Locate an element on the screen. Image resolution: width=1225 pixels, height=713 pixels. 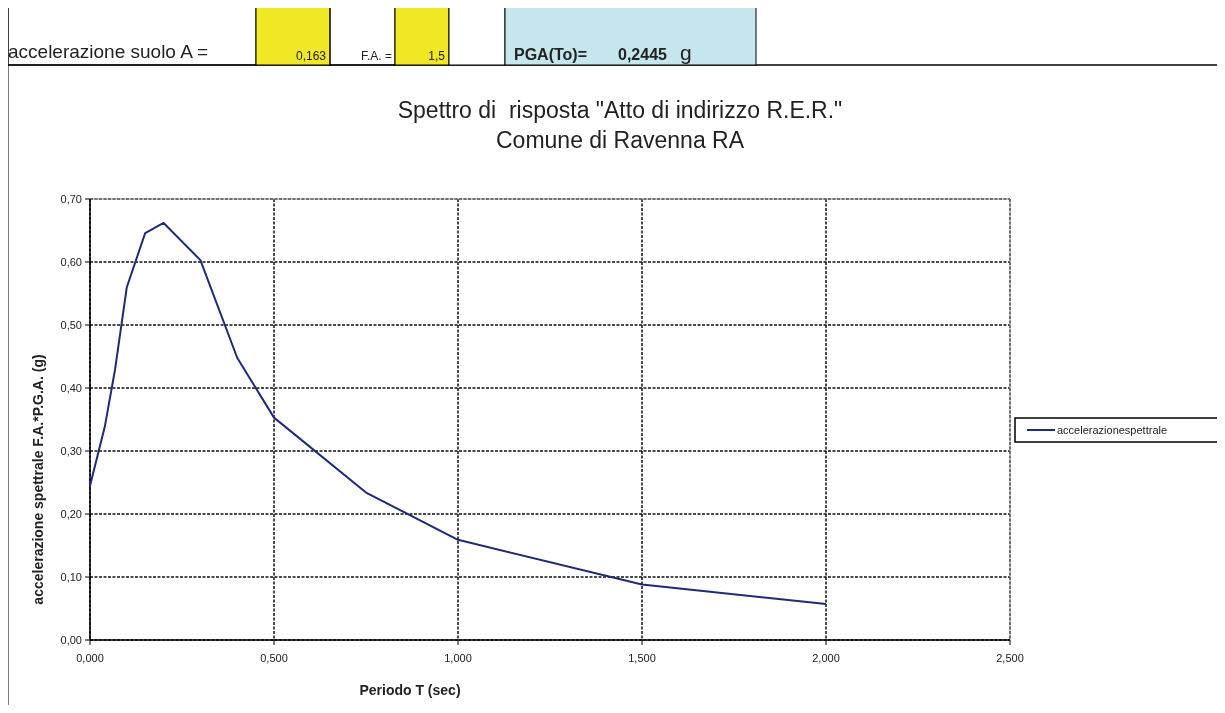
text: 1,5 is located at coordinates (437, 56).